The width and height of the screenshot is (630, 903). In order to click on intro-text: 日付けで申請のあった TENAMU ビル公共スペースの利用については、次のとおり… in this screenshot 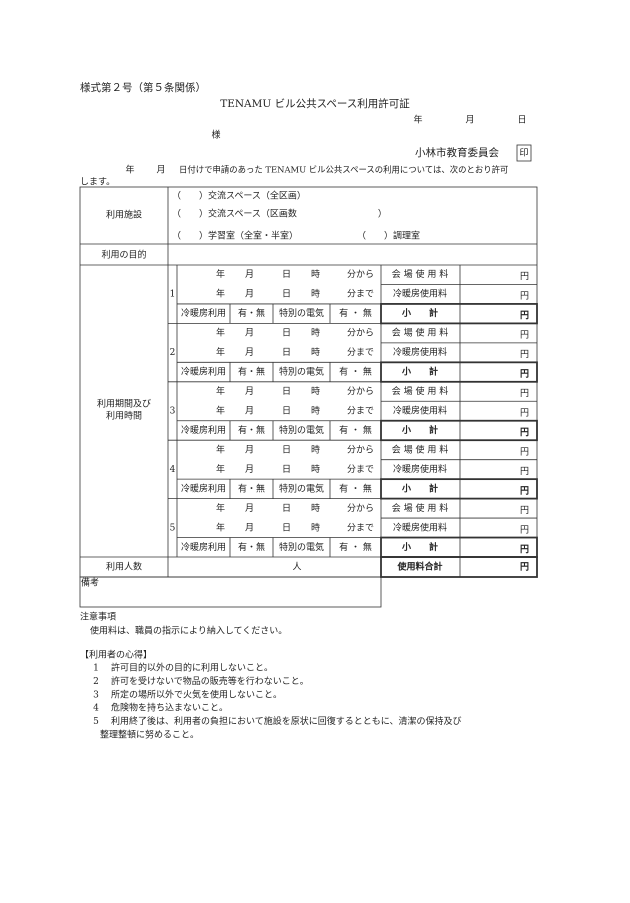, I will do `click(343, 170)`.